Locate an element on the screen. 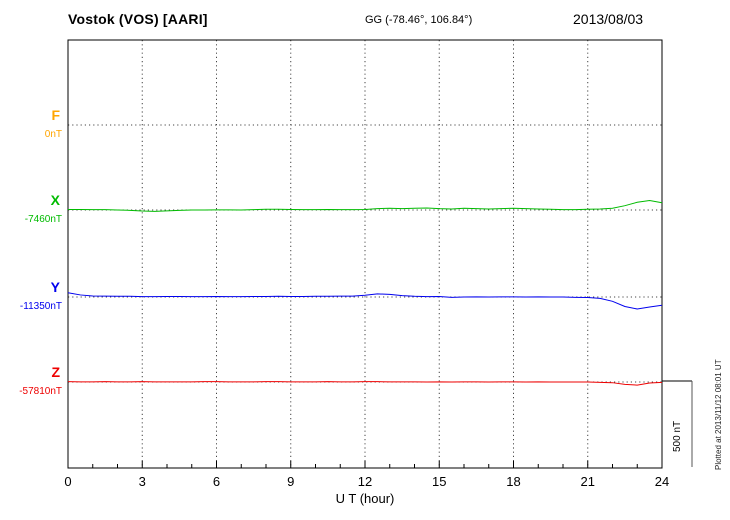 This screenshot has width=730, height=520. trace-Y is located at coordinates (365, 301).